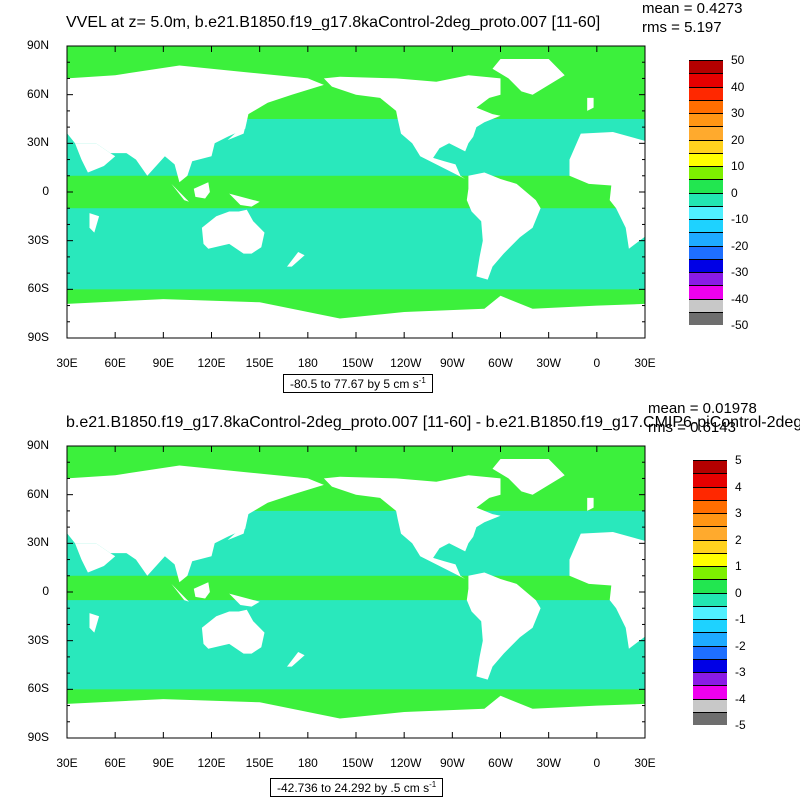 The height and width of the screenshot is (800, 800). What do you see at coordinates (740, 325) in the screenshot?
I see `colorbar-label: -50` at bounding box center [740, 325].